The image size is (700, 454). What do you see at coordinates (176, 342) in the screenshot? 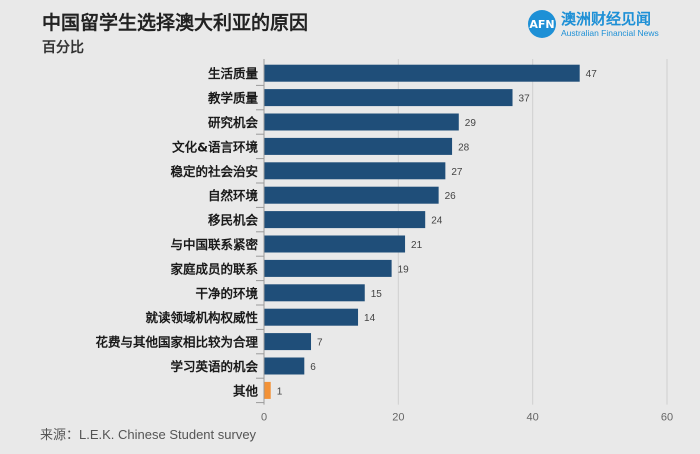
I see `category-label: 花费与其他国家相比较为合理` at bounding box center [176, 342].